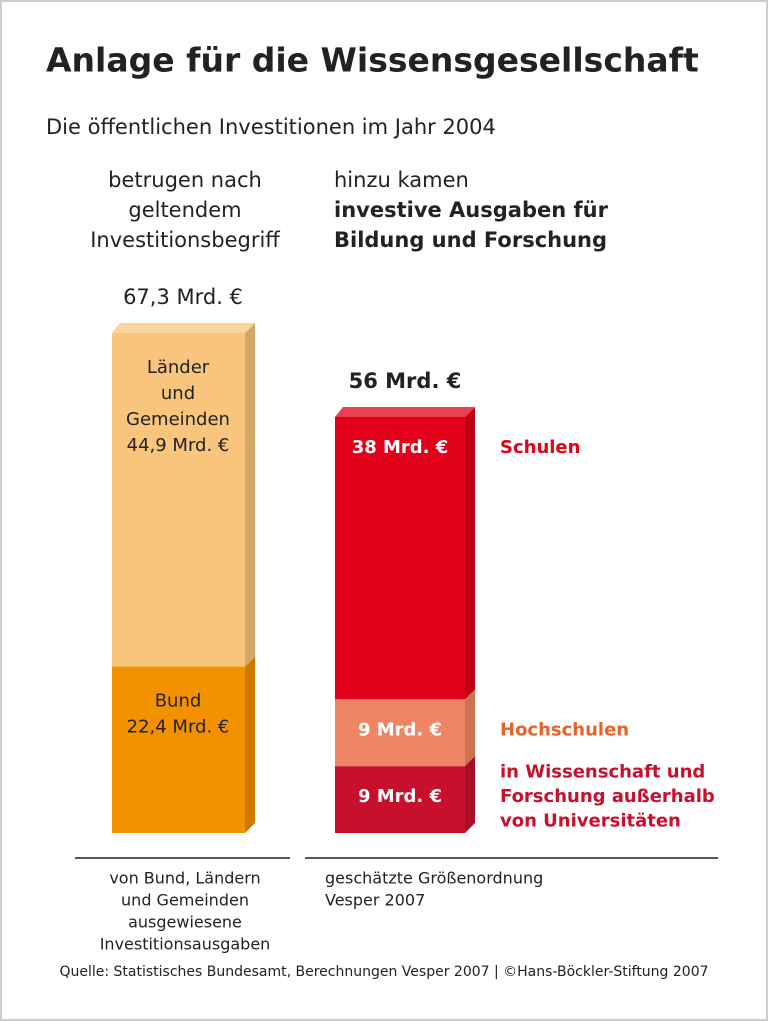 This screenshot has height=1021, width=768. I want to click on bar-footnote: geschätzte Größenordnung, so click(434, 878).